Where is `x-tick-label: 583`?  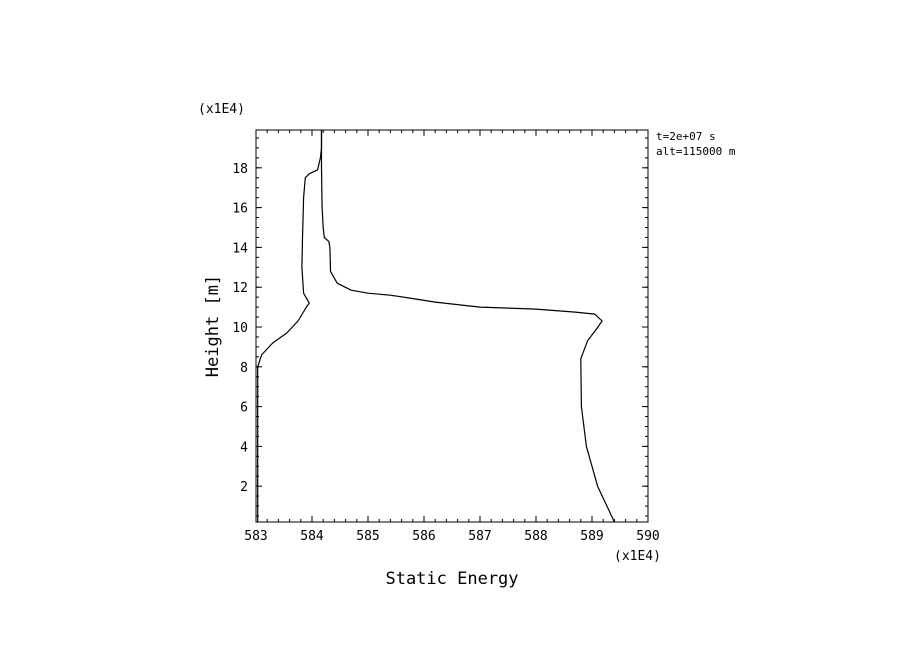 x-tick-label: 583 is located at coordinates (255, 536).